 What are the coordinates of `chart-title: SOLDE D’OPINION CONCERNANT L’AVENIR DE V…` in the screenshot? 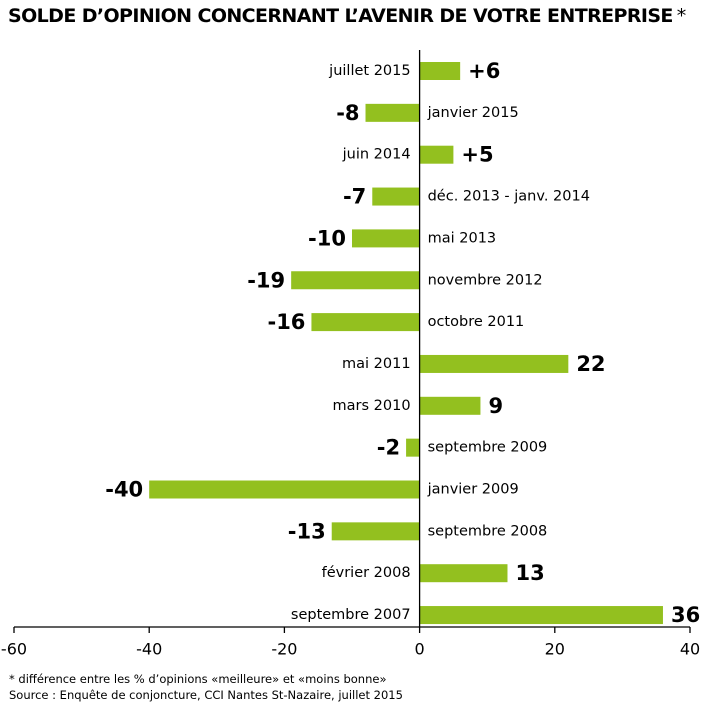 It's located at (361, 16).